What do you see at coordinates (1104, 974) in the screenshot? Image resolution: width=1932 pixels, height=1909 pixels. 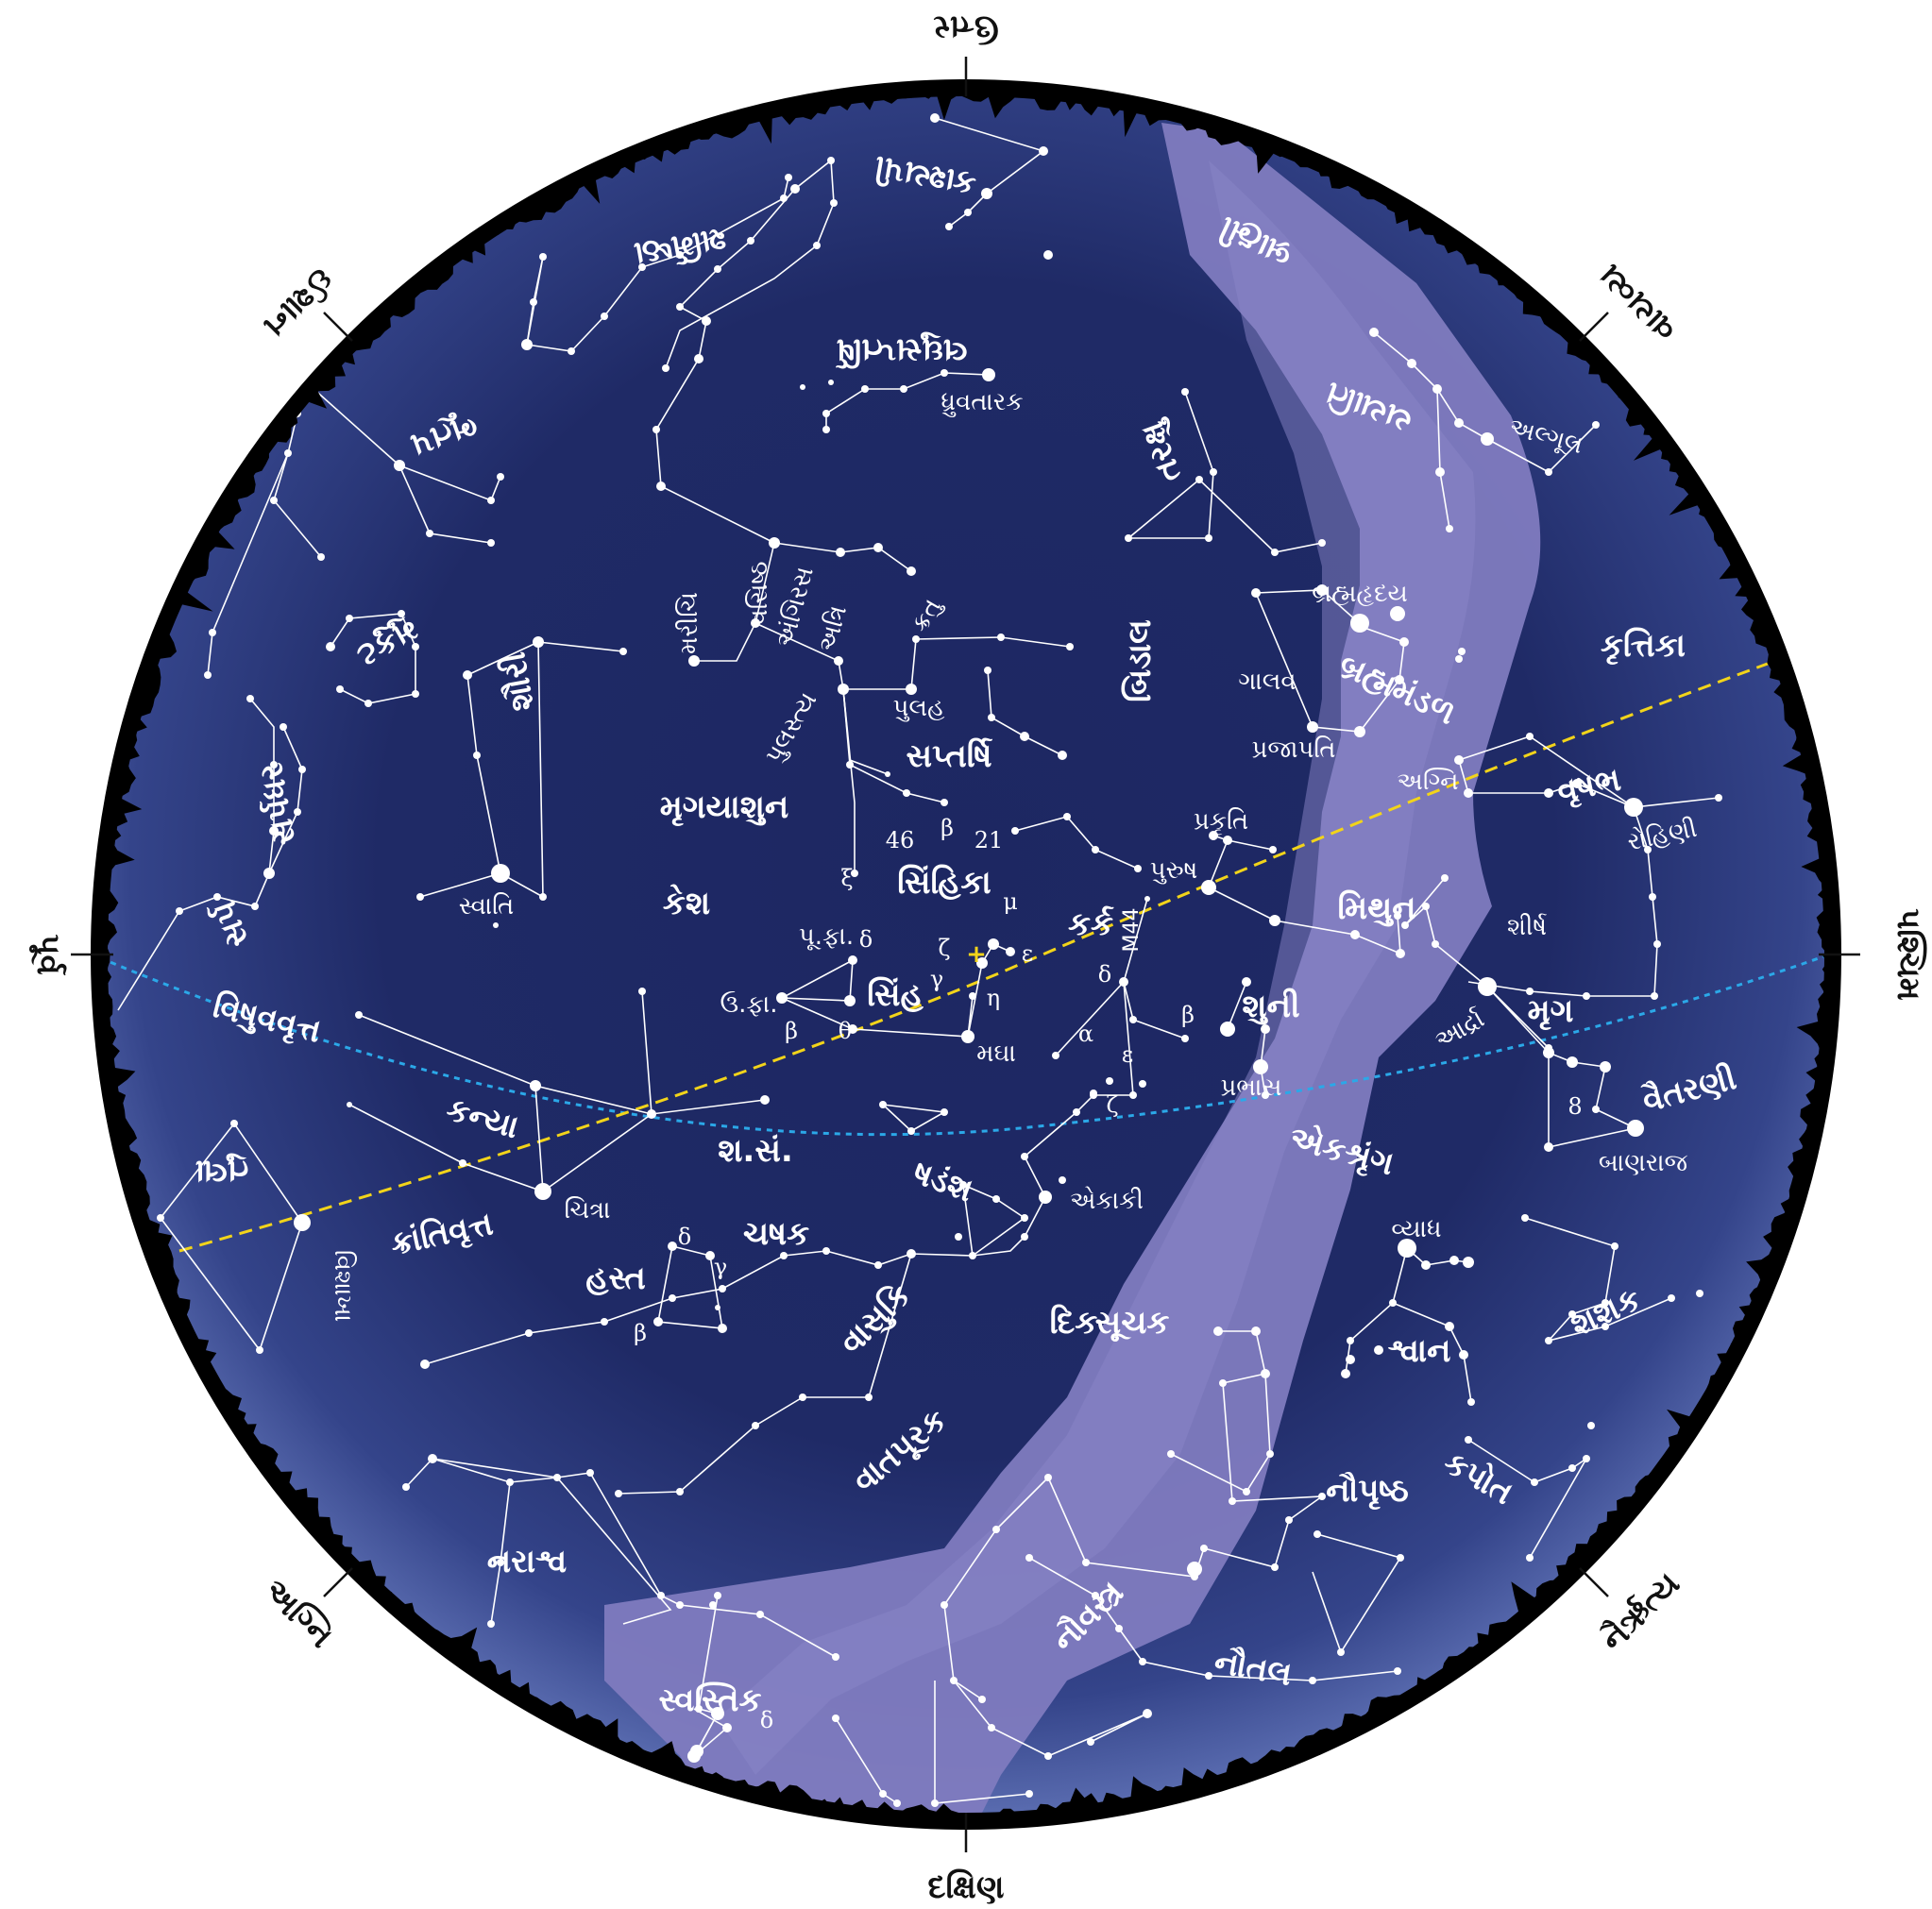 I see `greek-delta-cnc: δ` at bounding box center [1104, 974].